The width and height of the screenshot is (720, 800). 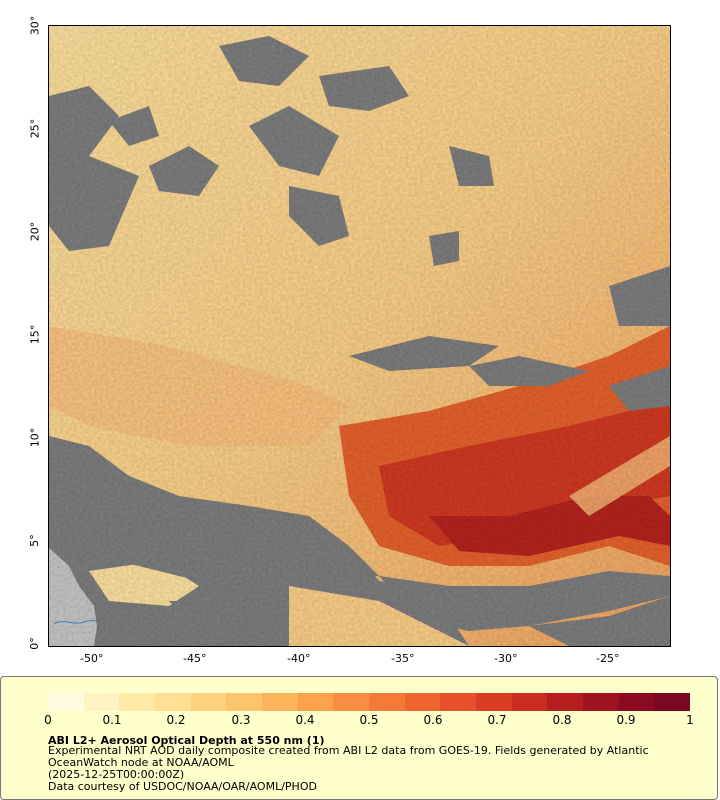 I want to click on colorbar-tick-label: 0.8, so click(x=562, y=720).